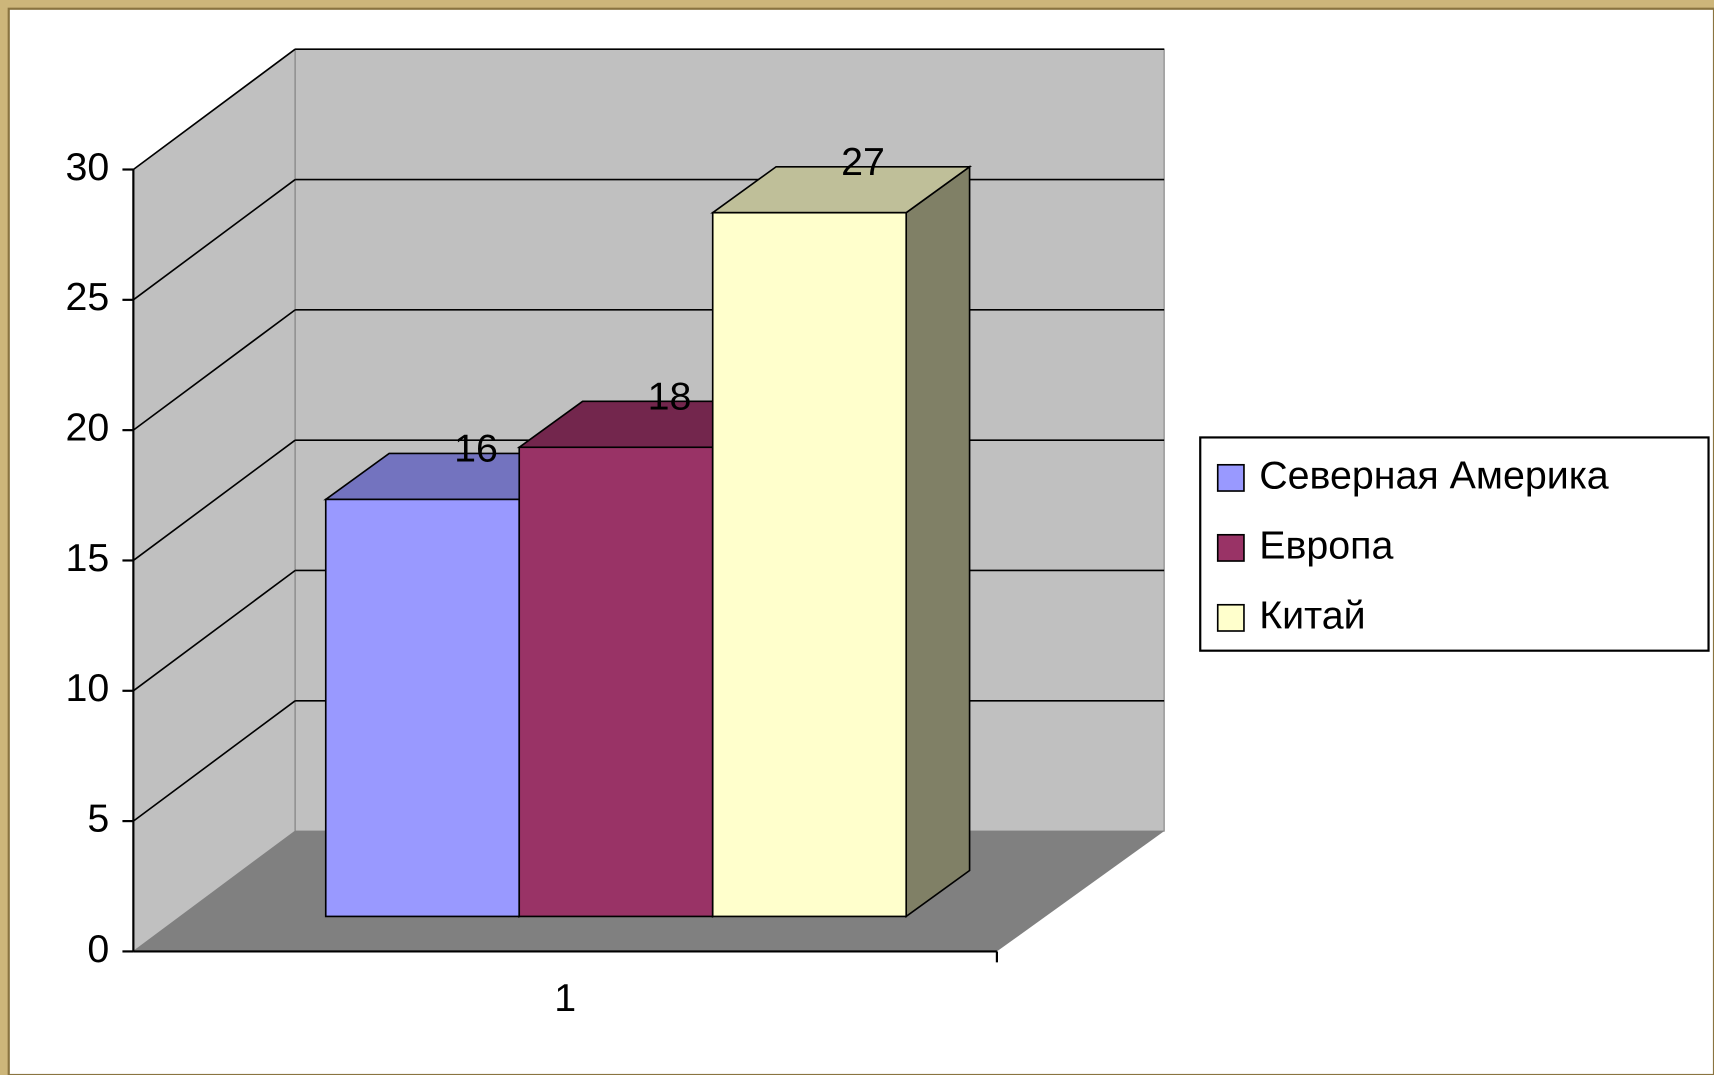 The image size is (1714, 1075). I want to click on y-tick-label: 30, so click(88, 167).